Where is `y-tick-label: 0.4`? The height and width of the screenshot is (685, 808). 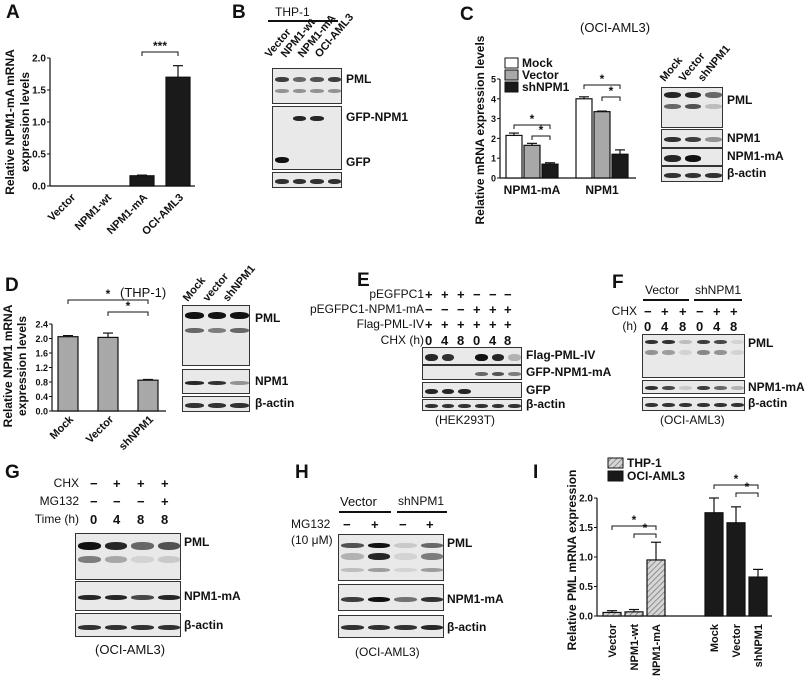
y-tick-label: 0.4 is located at coordinates (41, 397).